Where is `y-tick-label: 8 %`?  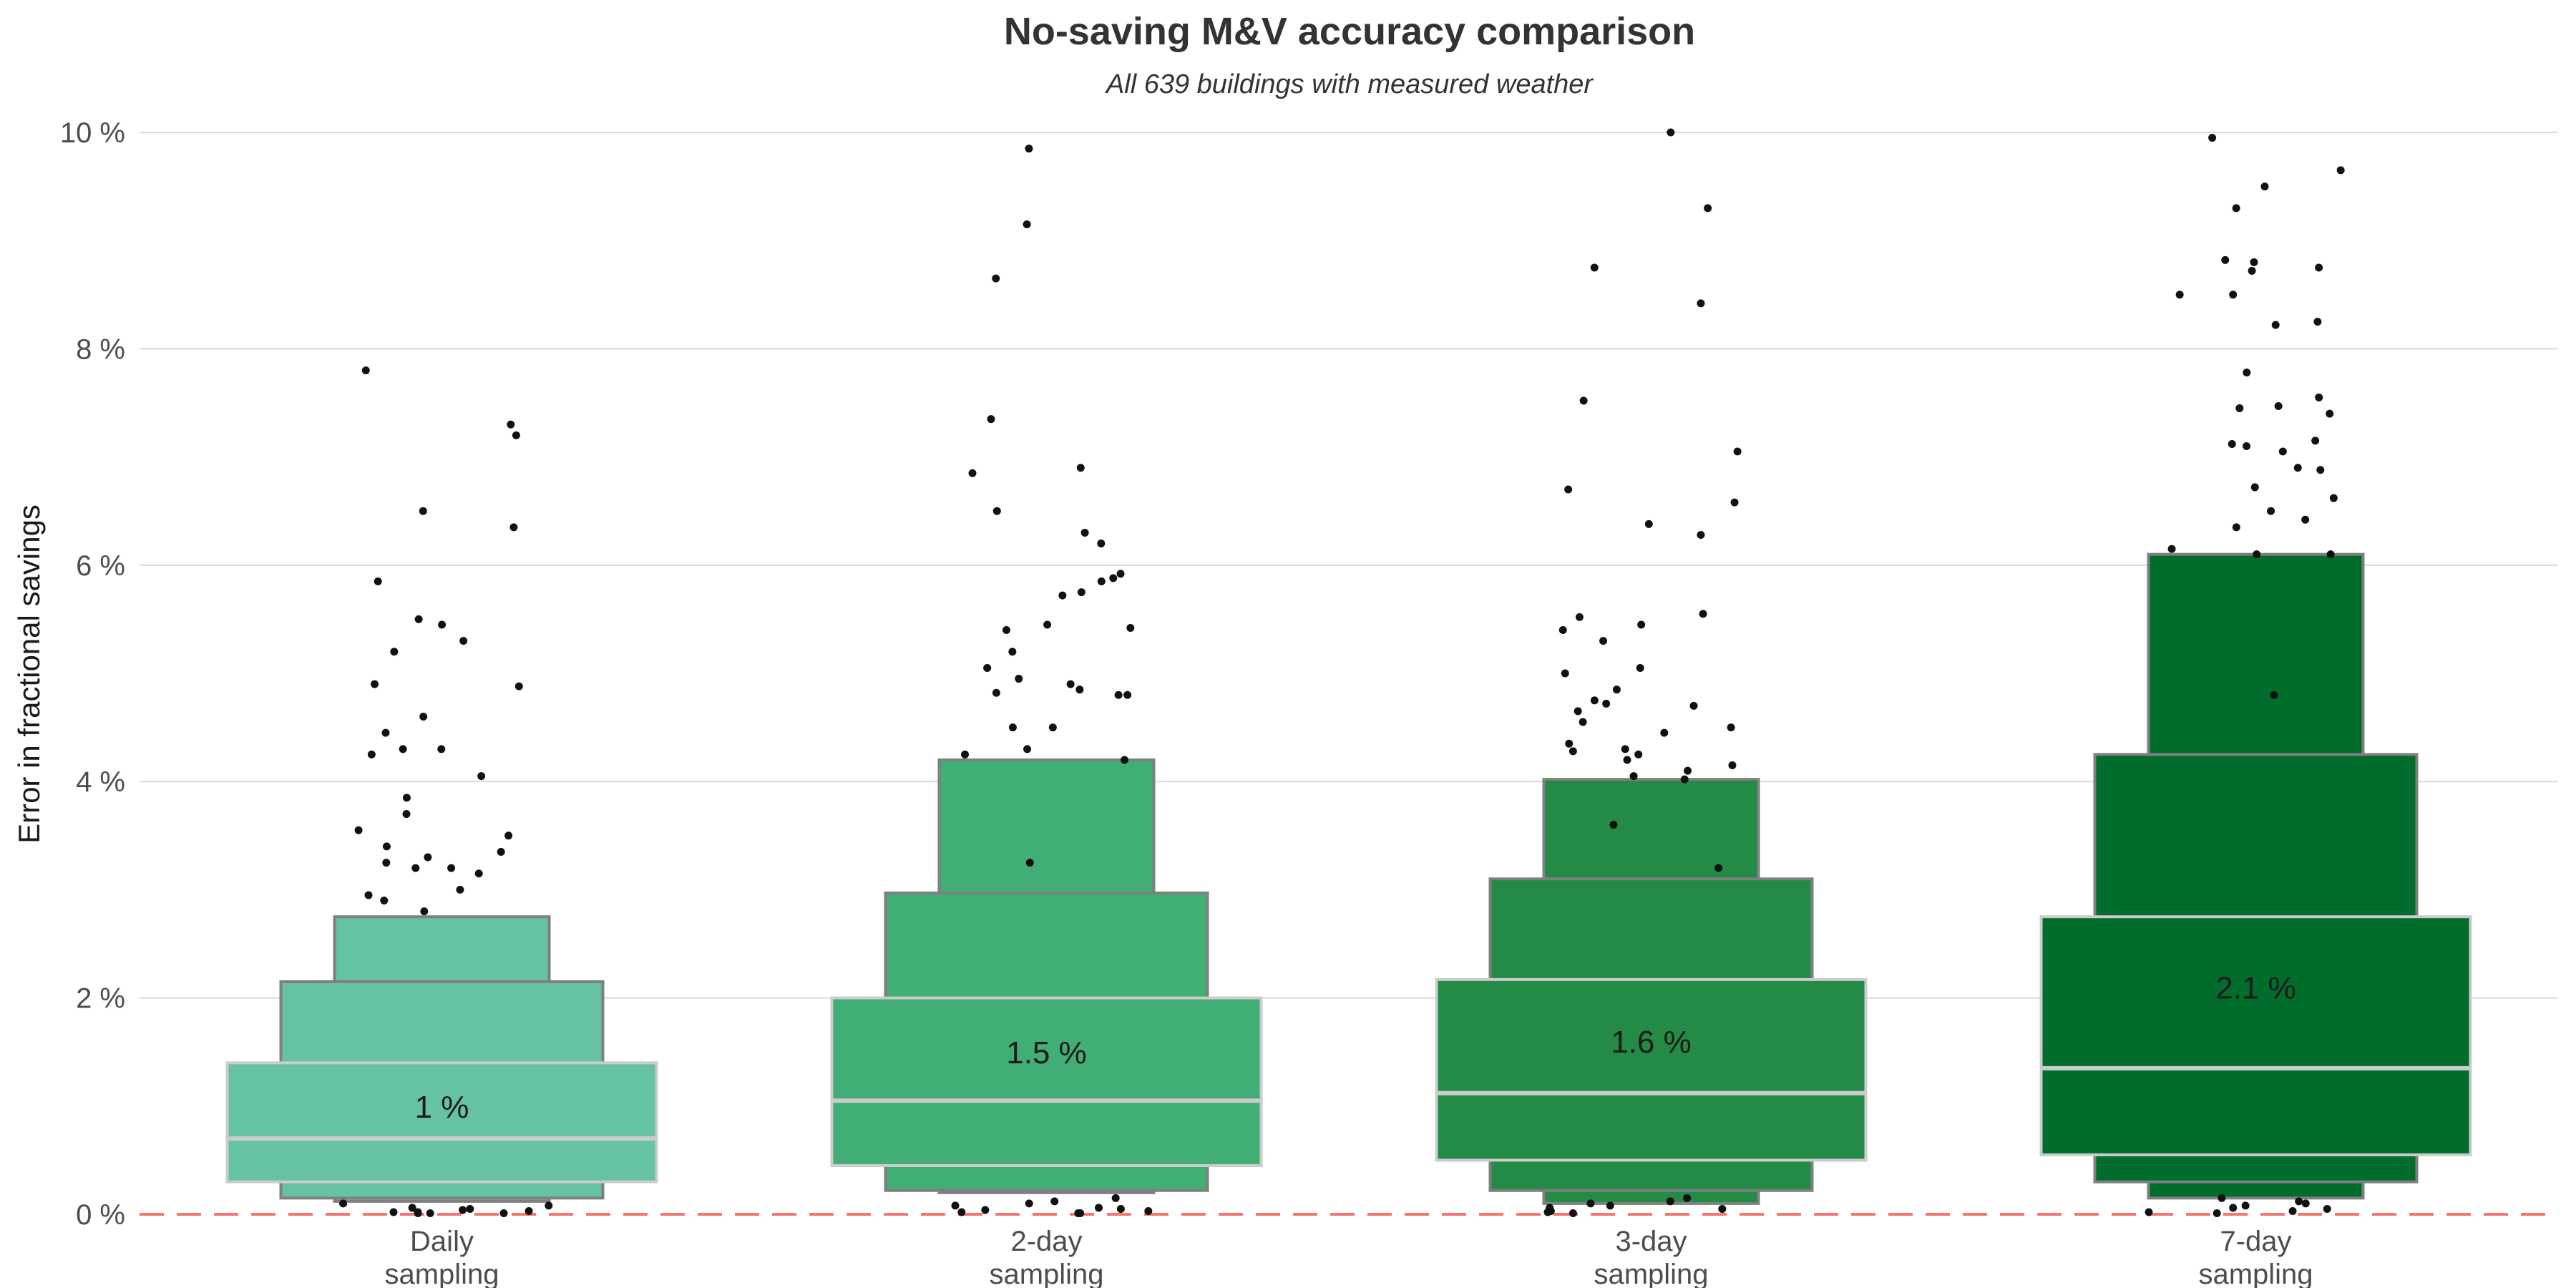
y-tick-label: 8 % is located at coordinates (100, 349).